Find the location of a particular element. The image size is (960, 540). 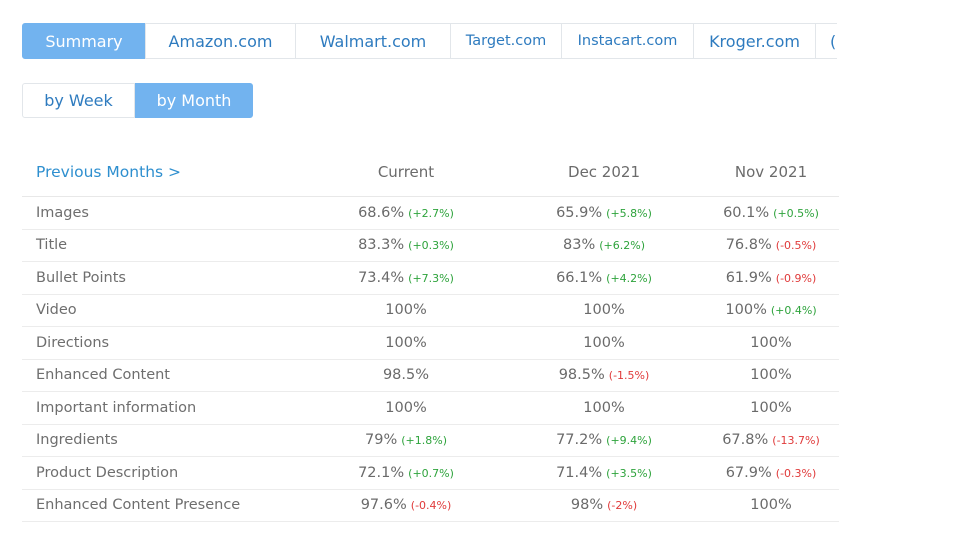

cell-delta: (+4.2%) is located at coordinates (629, 278).